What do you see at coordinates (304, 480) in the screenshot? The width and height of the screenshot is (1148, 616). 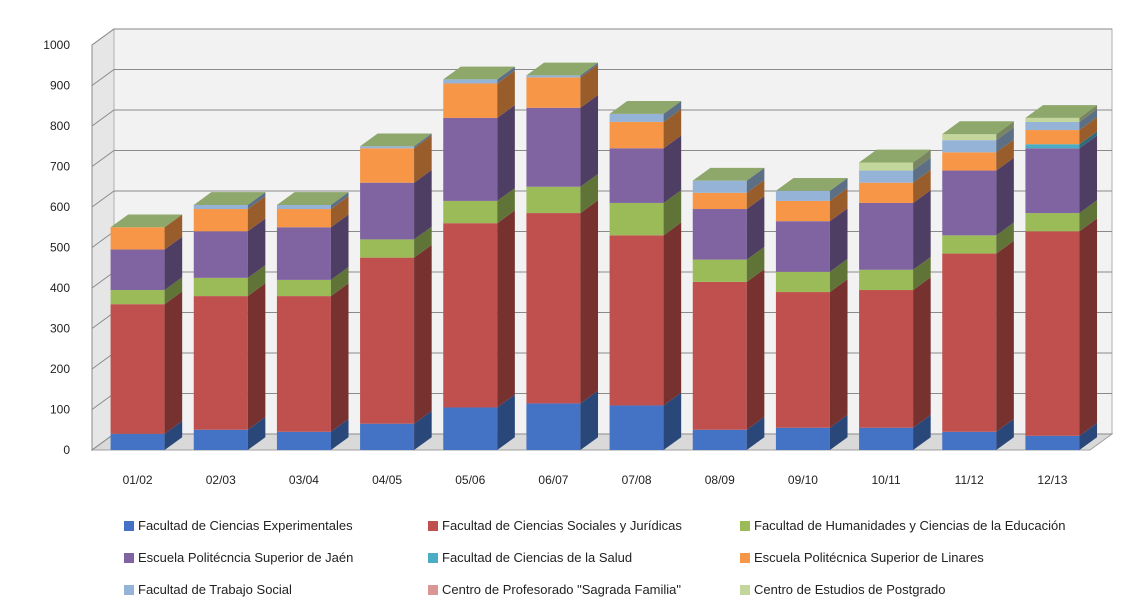 I see `x-tick-label: 03/04` at bounding box center [304, 480].